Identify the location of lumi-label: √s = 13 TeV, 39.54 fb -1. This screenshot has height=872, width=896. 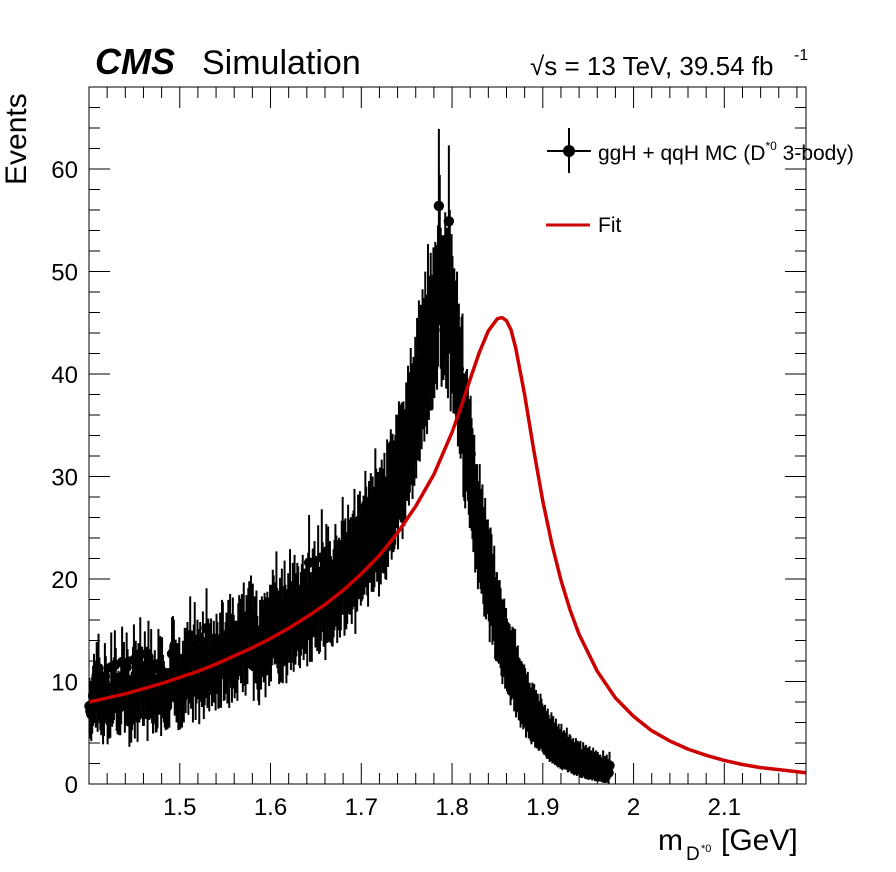
(669, 64).